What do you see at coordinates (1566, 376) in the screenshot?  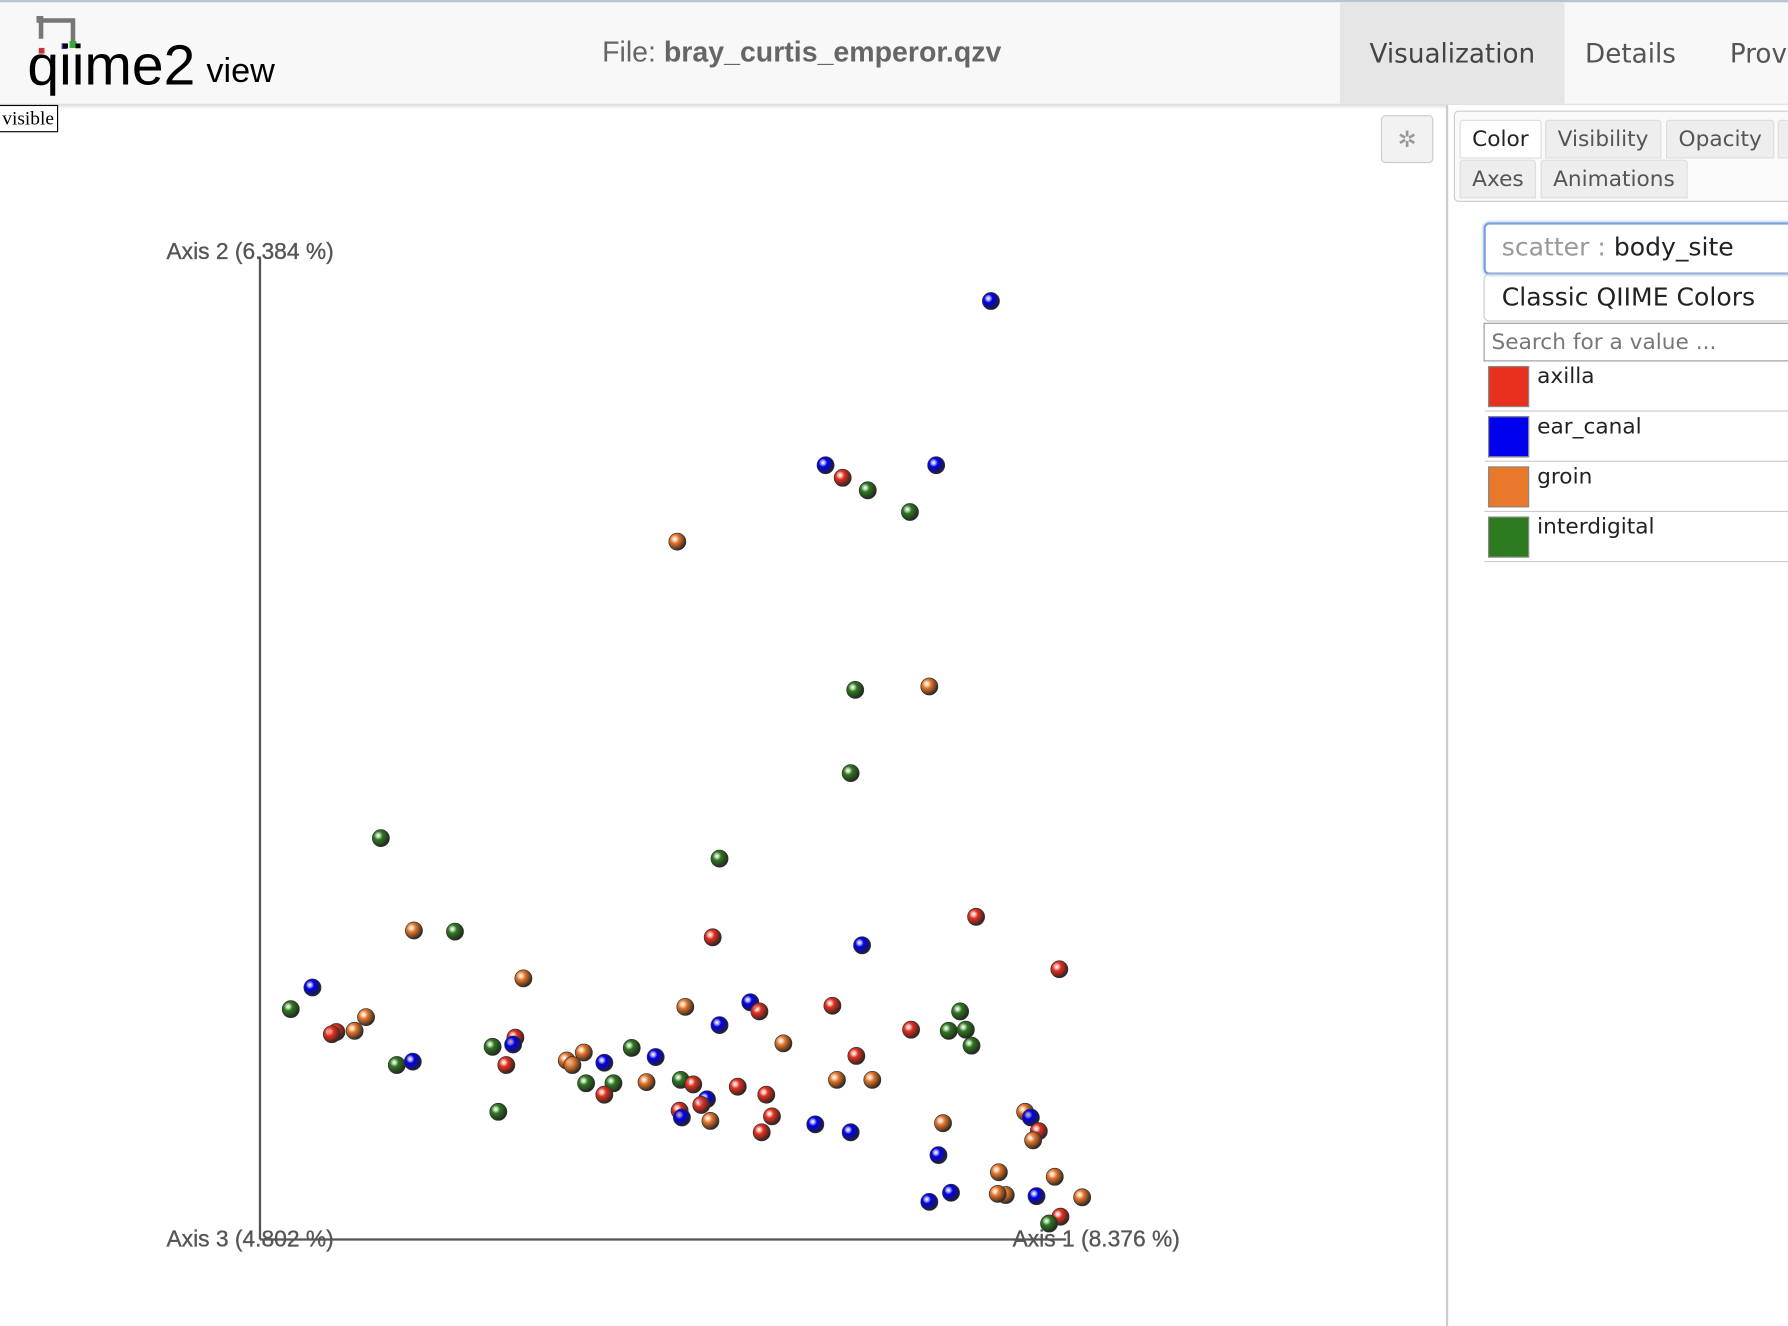 I see `legend-label: axilla` at bounding box center [1566, 376].